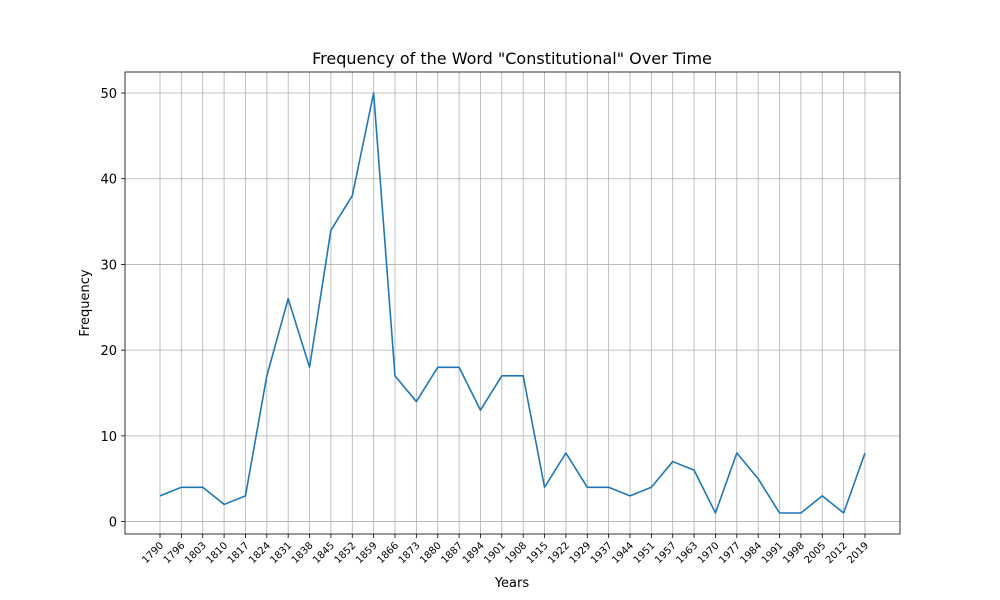 The width and height of the screenshot is (1000, 600). I want to click on x-tick-label: 1873, so click(410, 553).